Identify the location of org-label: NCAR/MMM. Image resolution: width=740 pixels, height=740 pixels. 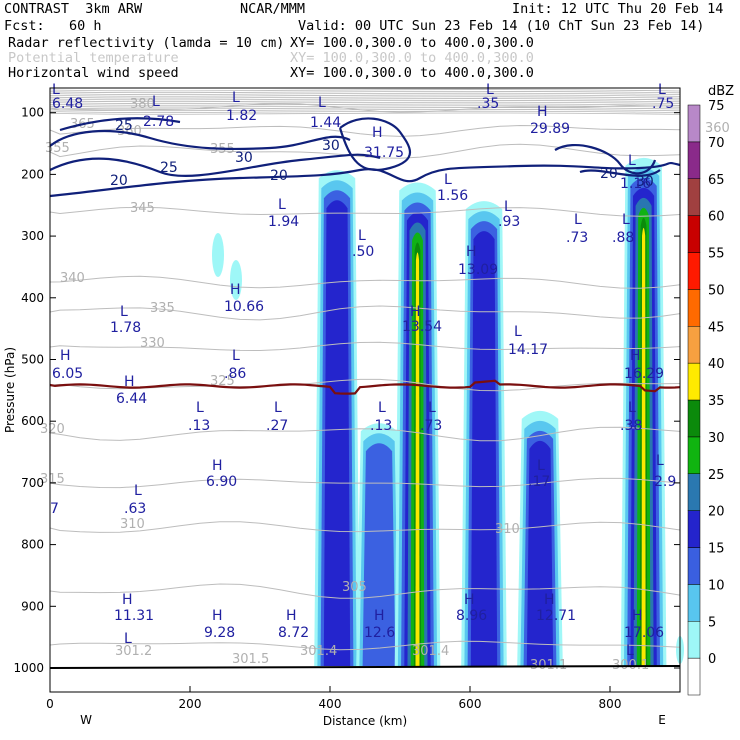
(273, 9).